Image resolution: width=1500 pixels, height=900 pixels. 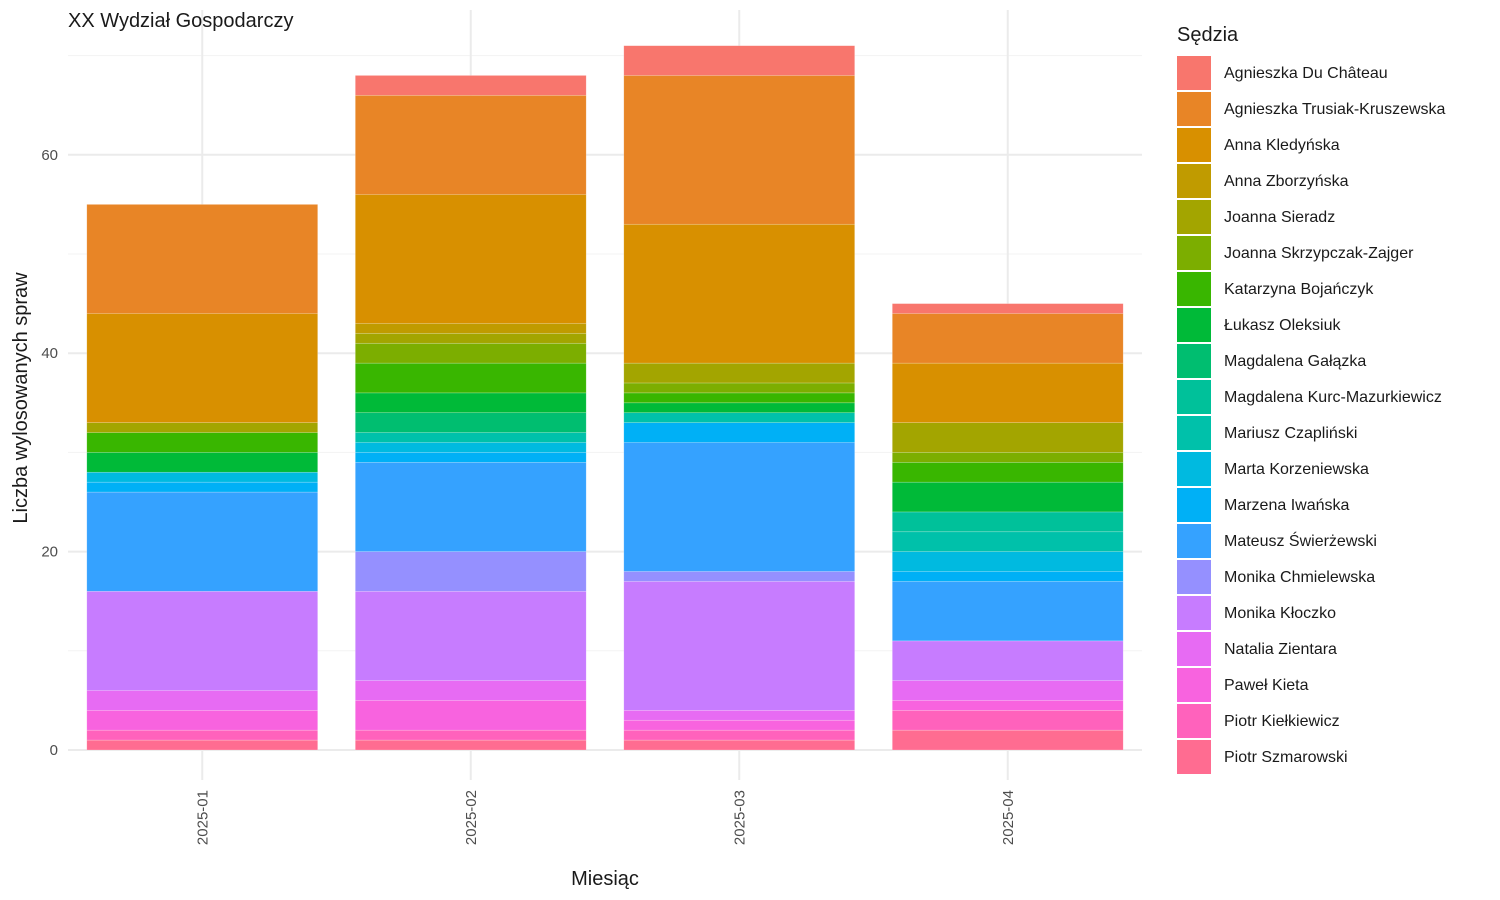 What do you see at coordinates (1279, 217) in the screenshot?
I see `legend-label: Joanna Sieradz` at bounding box center [1279, 217].